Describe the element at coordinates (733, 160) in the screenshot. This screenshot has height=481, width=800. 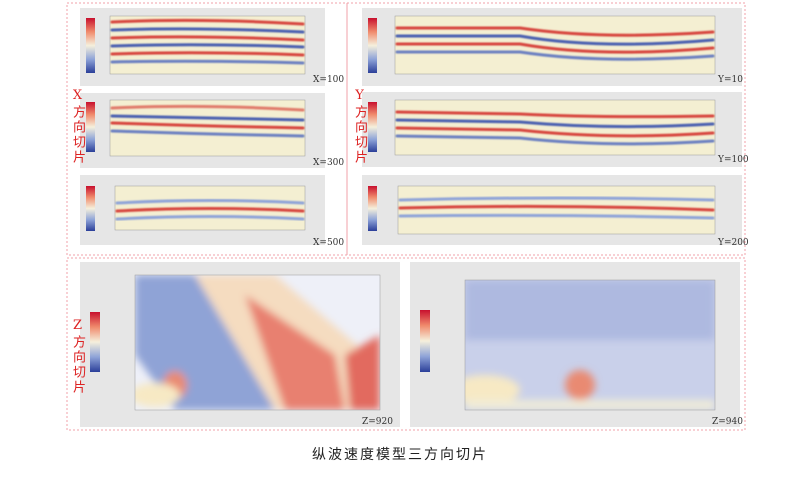
I see `panel-label: Y=100` at that location.